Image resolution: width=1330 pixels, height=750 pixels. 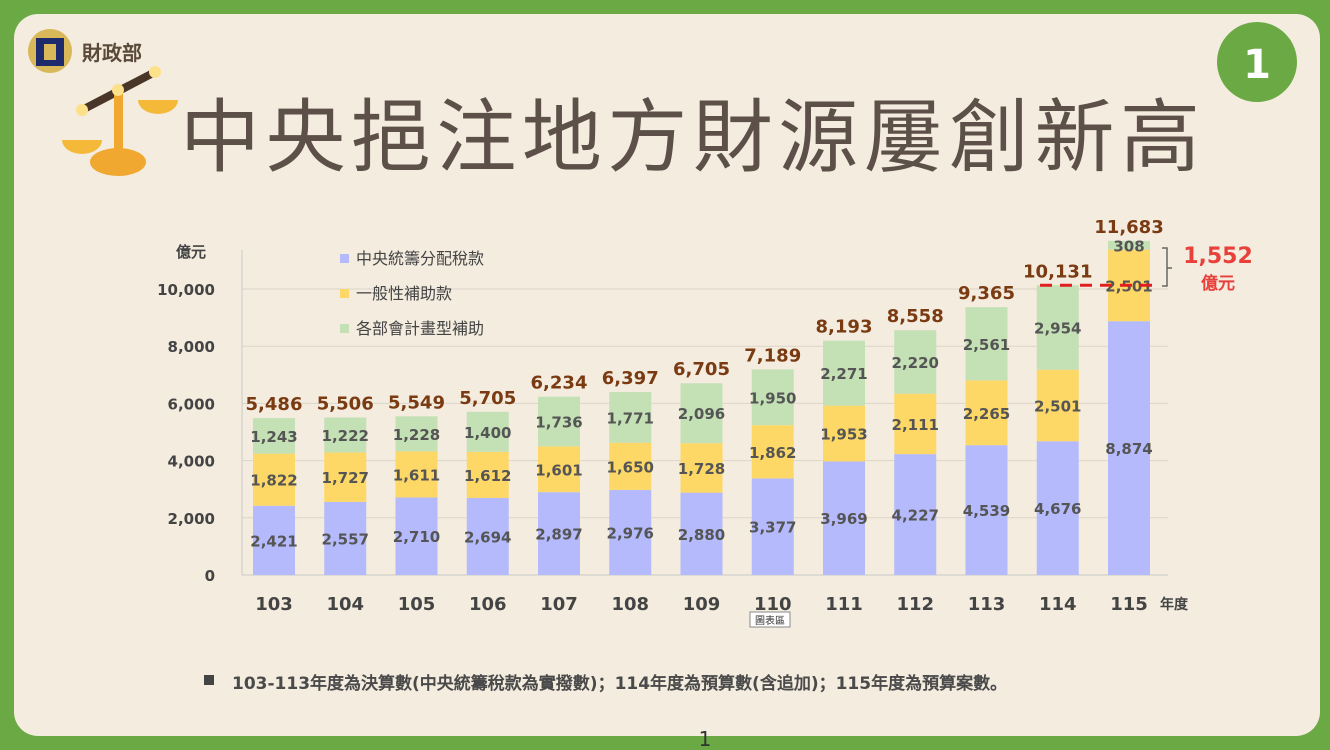 I want to click on data-label: 1,650, so click(x=630, y=467).